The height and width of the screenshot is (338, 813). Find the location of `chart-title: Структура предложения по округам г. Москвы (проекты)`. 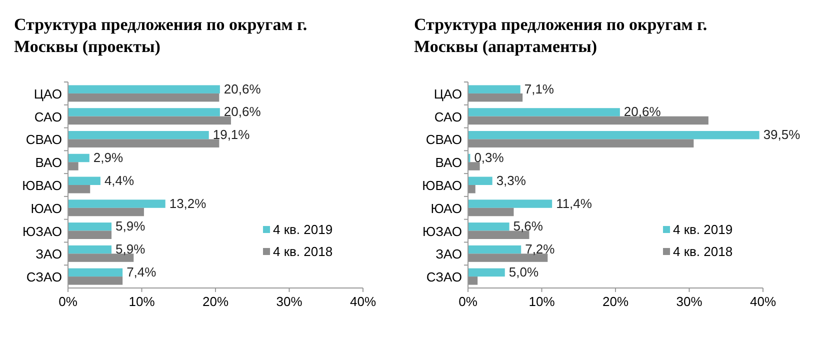

chart-title: Структура предложения по округам г. Москвы (проекты) is located at coordinates (161, 35).